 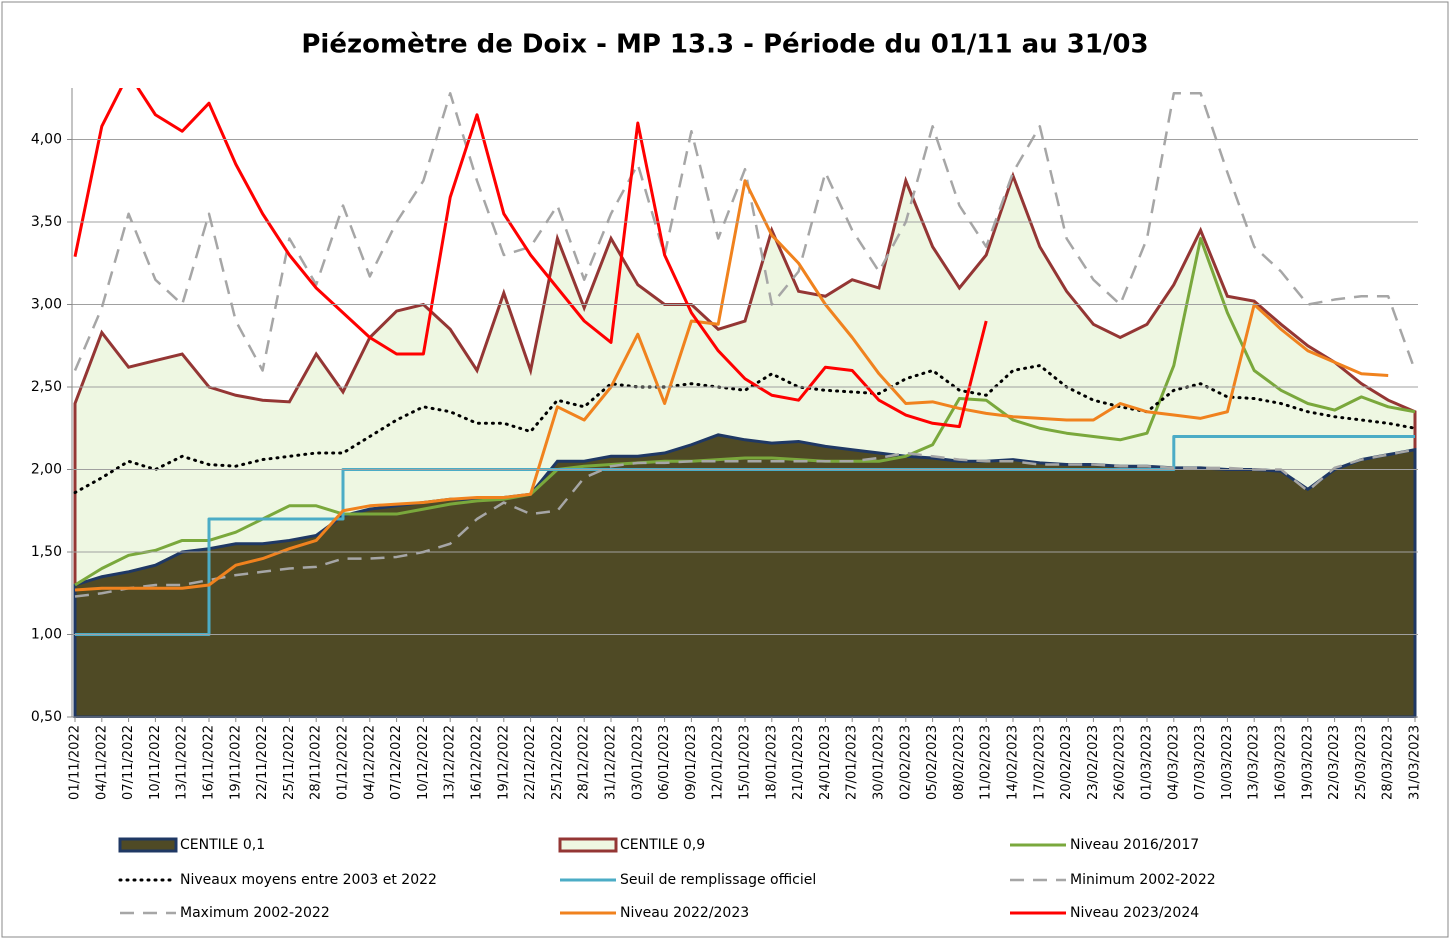 I want to click on legend-label: Niveaux moyens entre 2003 et 2022, so click(x=308, y=880).